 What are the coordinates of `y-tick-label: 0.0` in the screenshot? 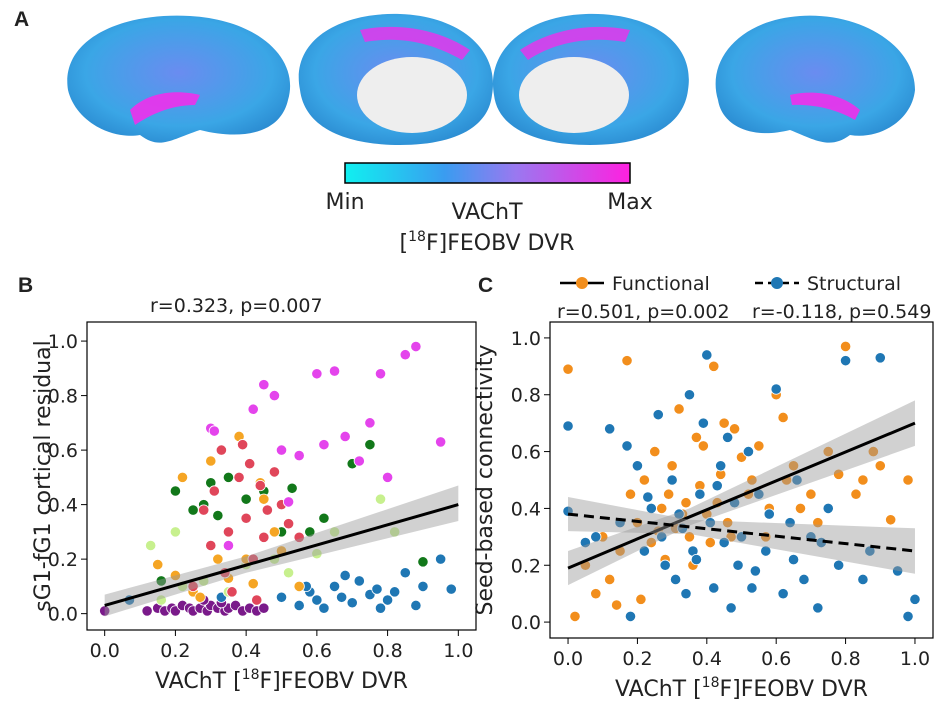 It's located at (526, 623).